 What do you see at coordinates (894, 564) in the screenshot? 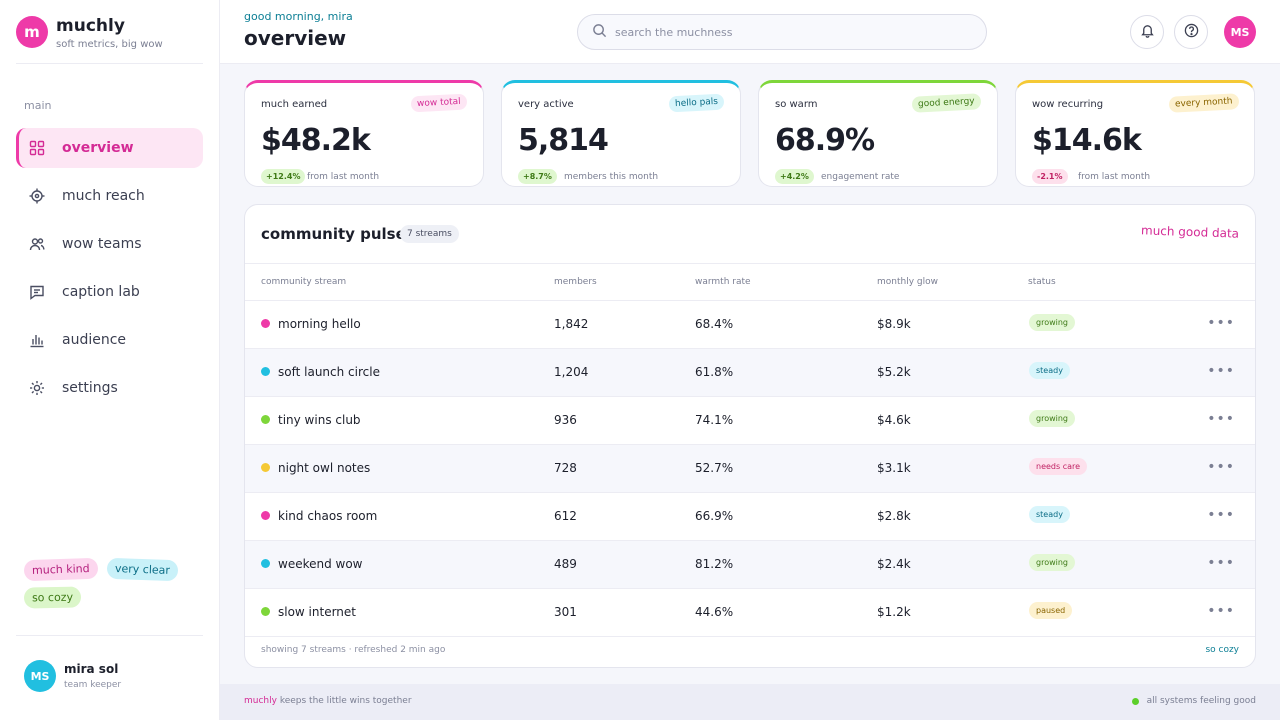
I see `glow-value: $2.4k` at bounding box center [894, 564].